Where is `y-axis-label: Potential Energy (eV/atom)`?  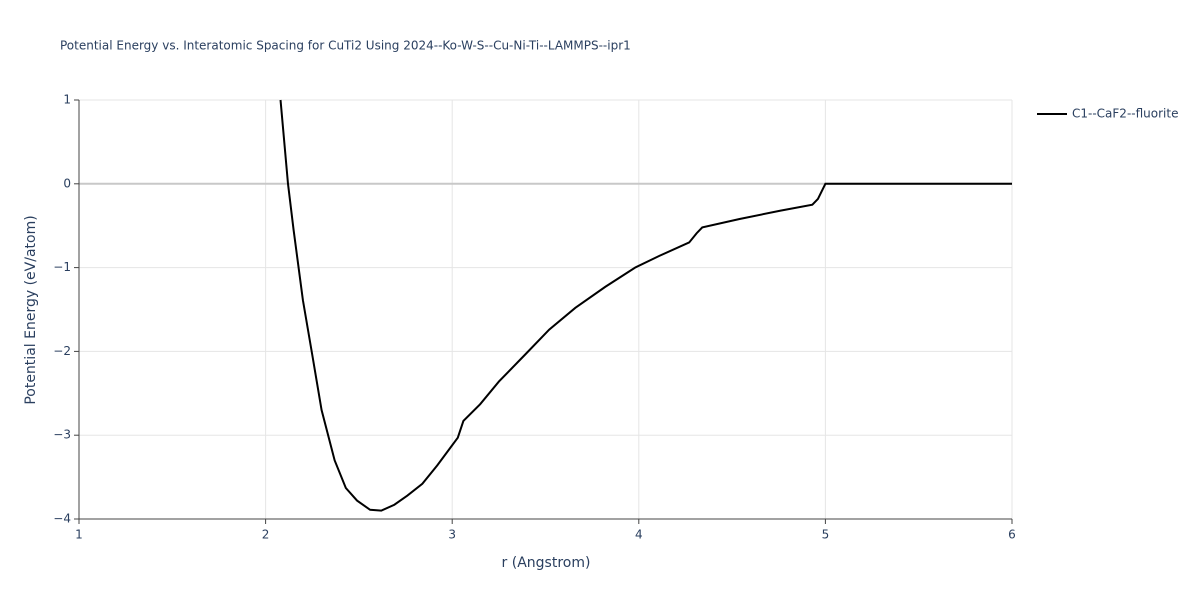 y-axis-label: Potential Energy (eV/atom) is located at coordinates (31, 309).